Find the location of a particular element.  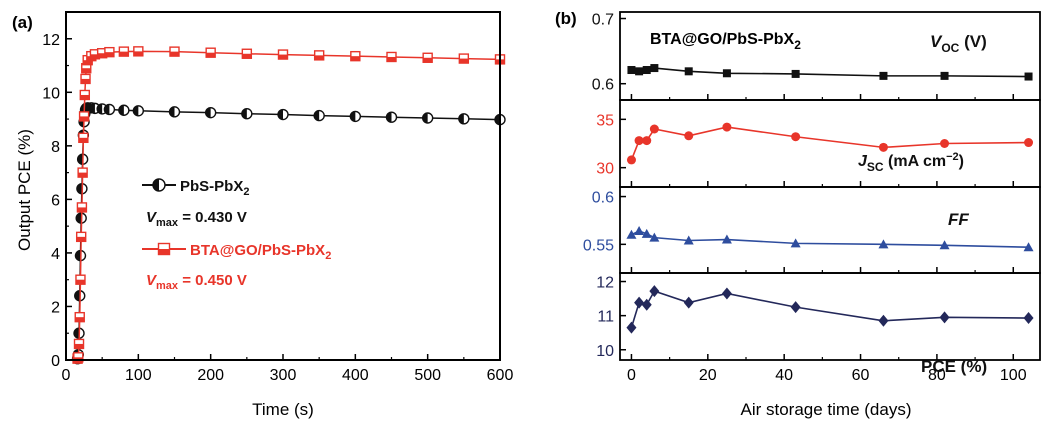

legend-marker-square-fill is located at coordinates (164, 252).